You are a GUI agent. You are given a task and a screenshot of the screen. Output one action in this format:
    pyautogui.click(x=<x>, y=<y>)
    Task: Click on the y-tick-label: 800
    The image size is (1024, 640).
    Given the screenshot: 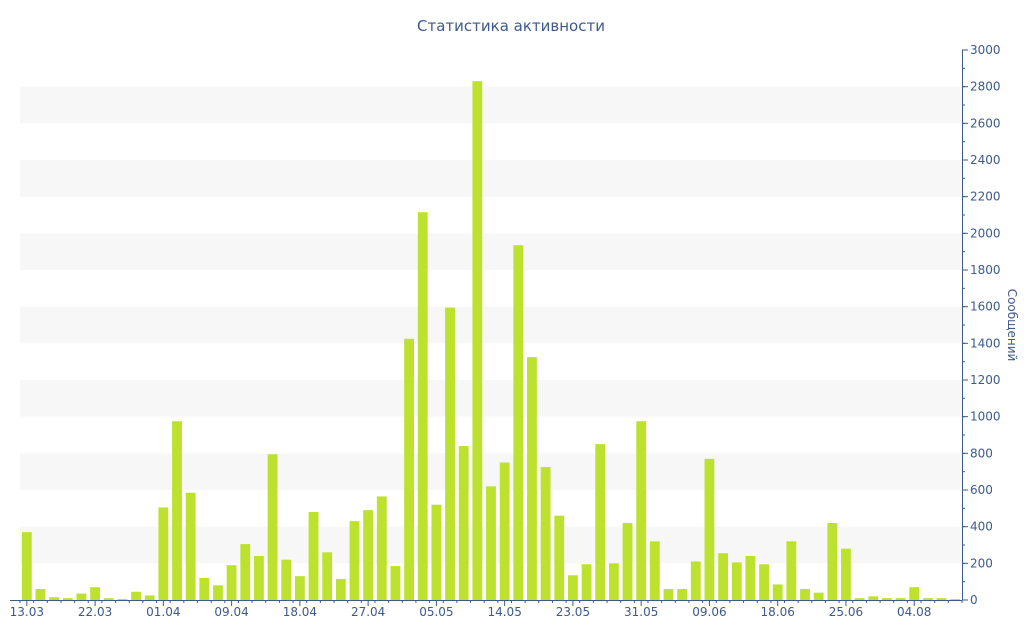 What is the action you would take?
    pyautogui.click(x=981, y=453)
    